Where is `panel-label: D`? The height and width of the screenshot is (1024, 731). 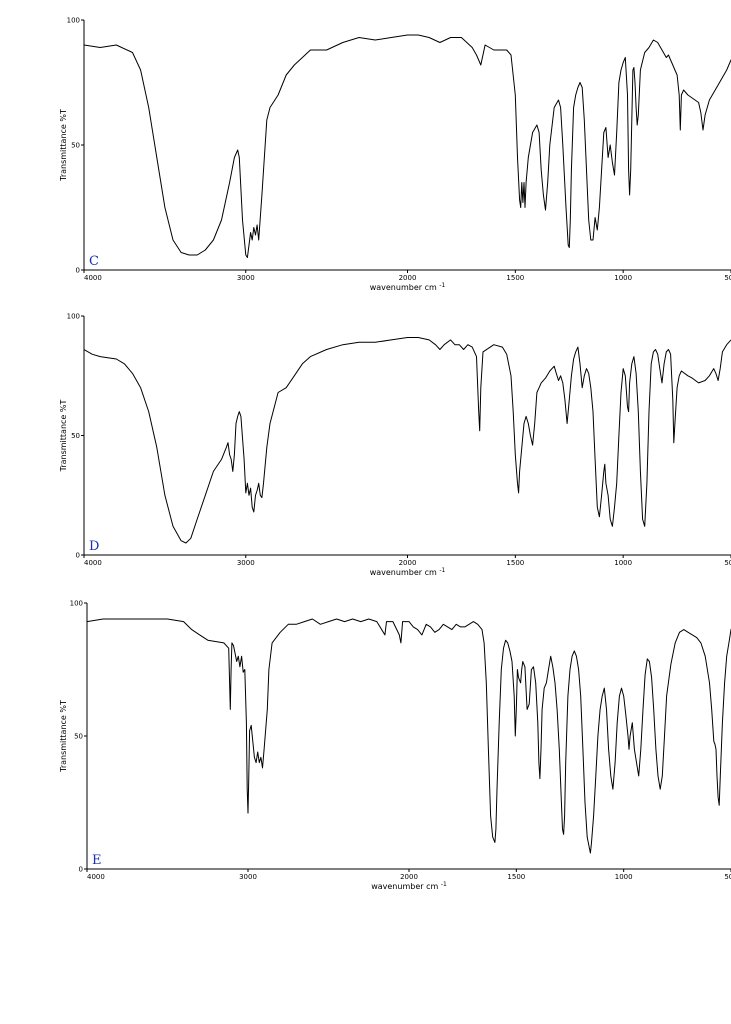 panel-label: D is located at coordinates (94, 546).